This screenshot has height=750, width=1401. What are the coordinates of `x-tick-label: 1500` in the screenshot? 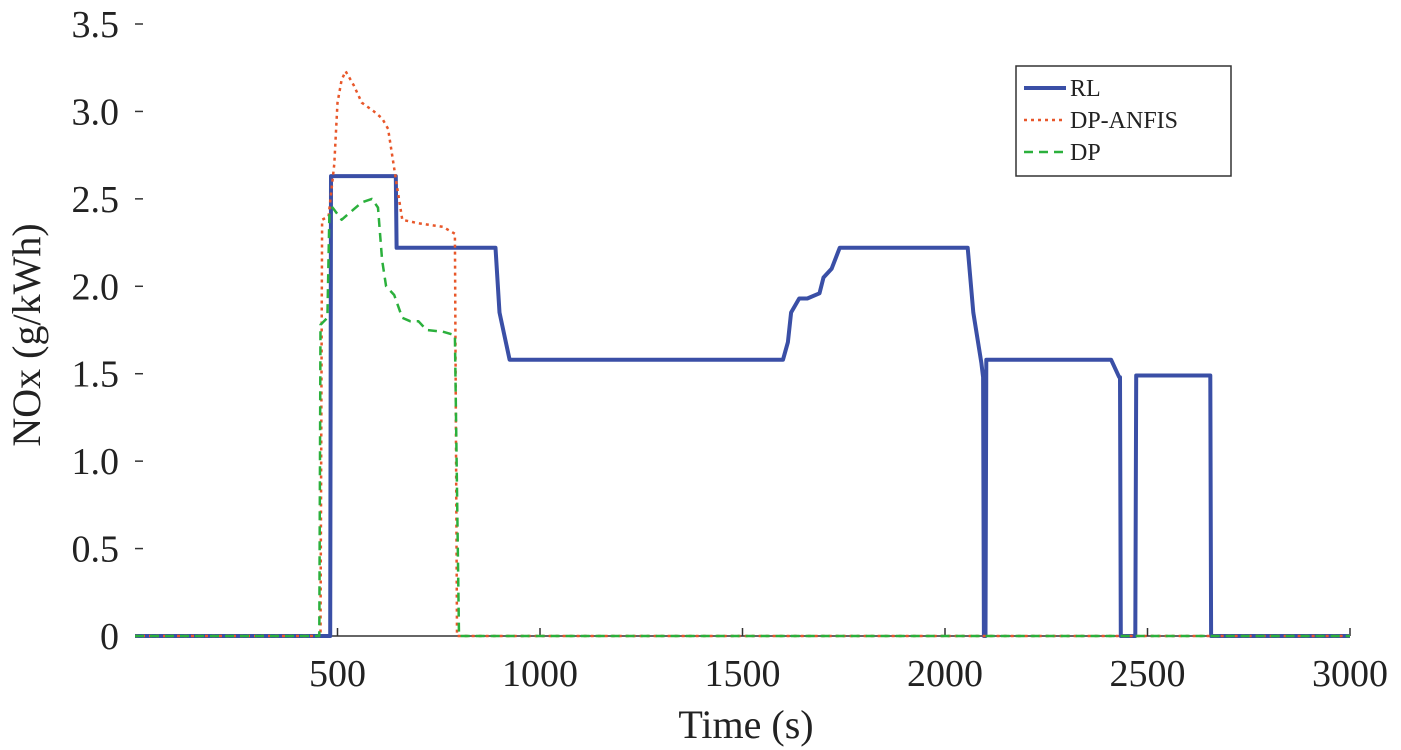 It's located at (743, 674).